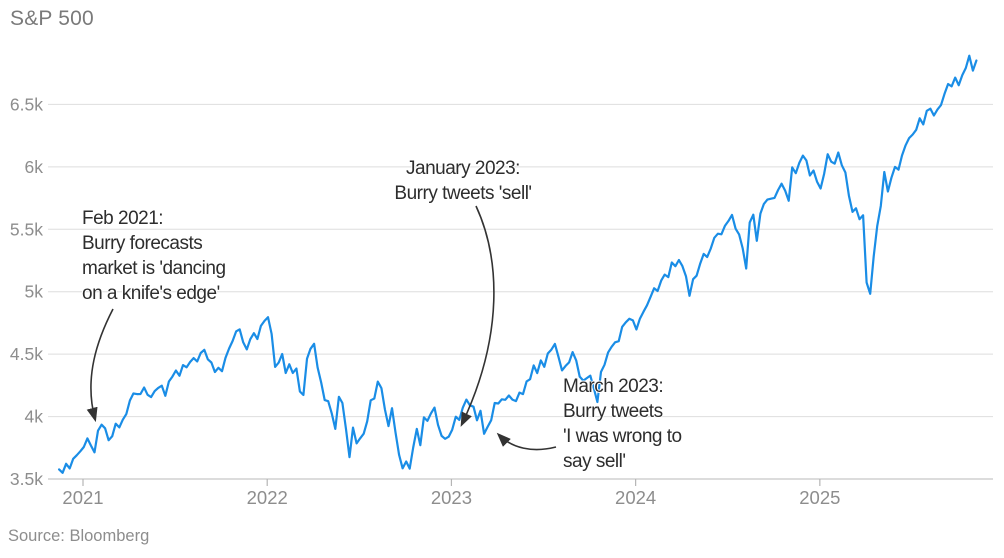  Describe the element at coordinates (34, 167) in the screenshot. I see `y-axis-label: 6k` at that location.